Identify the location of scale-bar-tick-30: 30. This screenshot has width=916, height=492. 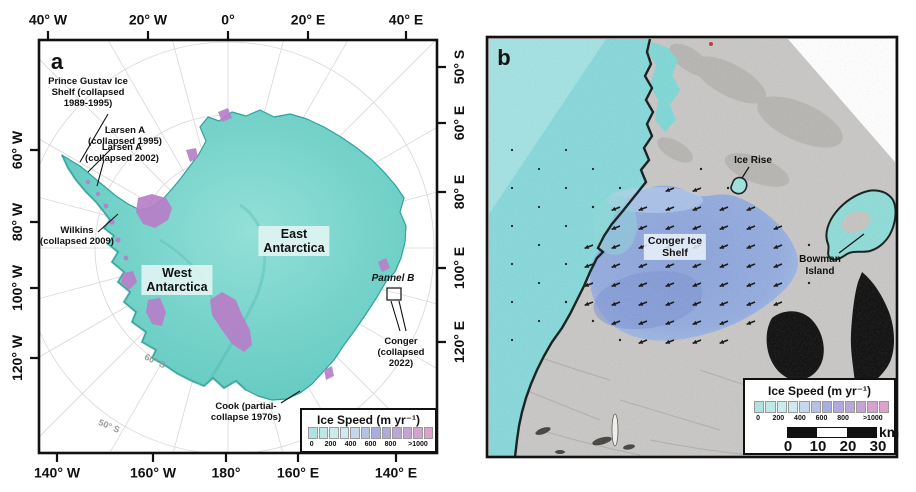
(878, 446).